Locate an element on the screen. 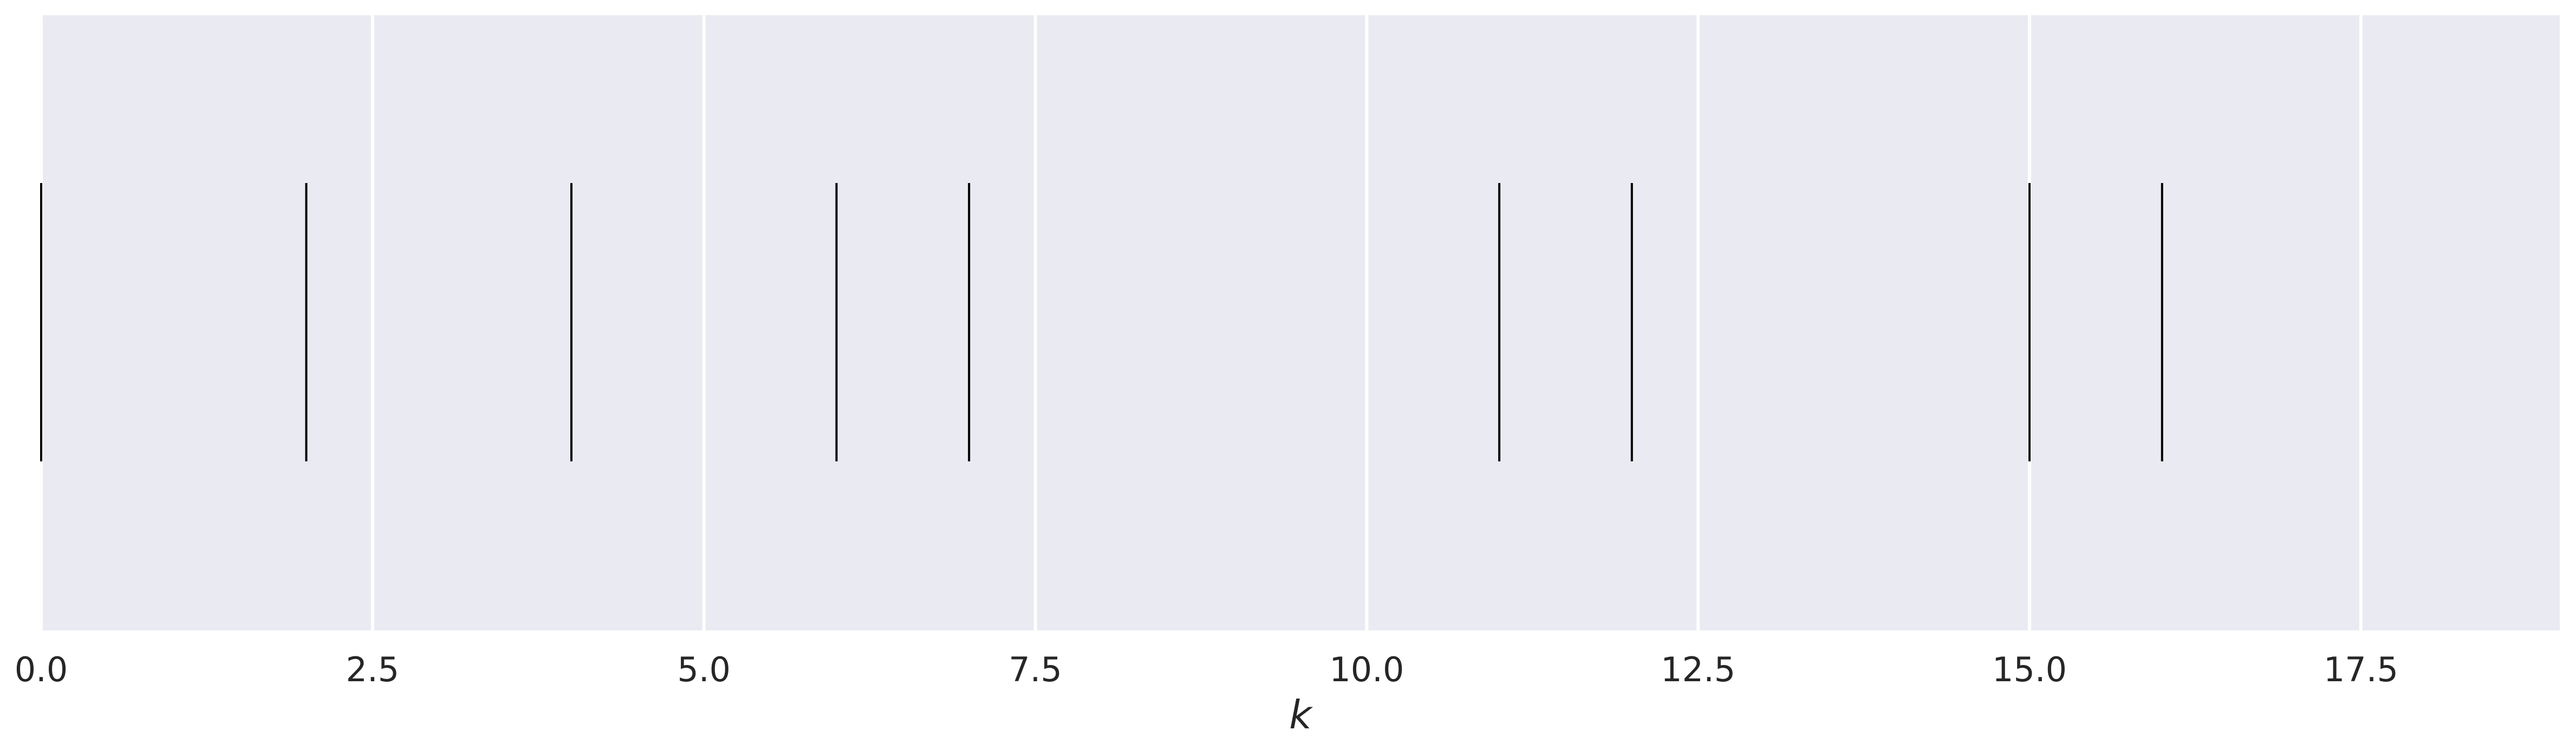  x-tick-label: 12.5 is located at coordinates (1698, 669).